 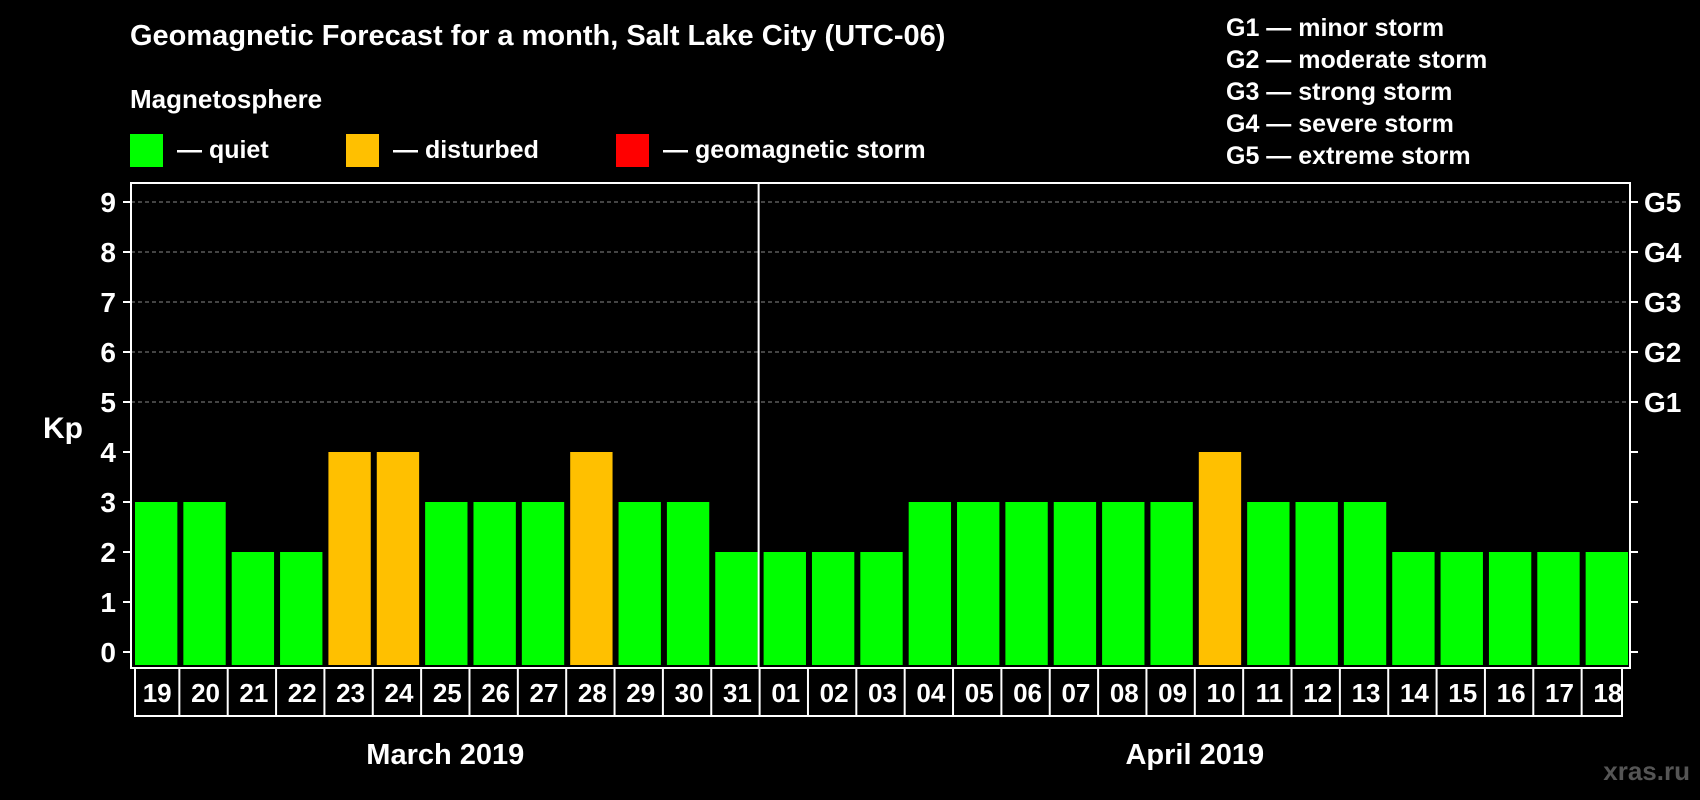 I want to click on legend-storm-label: — geomagnetic storm, so click(x=794, y=149).